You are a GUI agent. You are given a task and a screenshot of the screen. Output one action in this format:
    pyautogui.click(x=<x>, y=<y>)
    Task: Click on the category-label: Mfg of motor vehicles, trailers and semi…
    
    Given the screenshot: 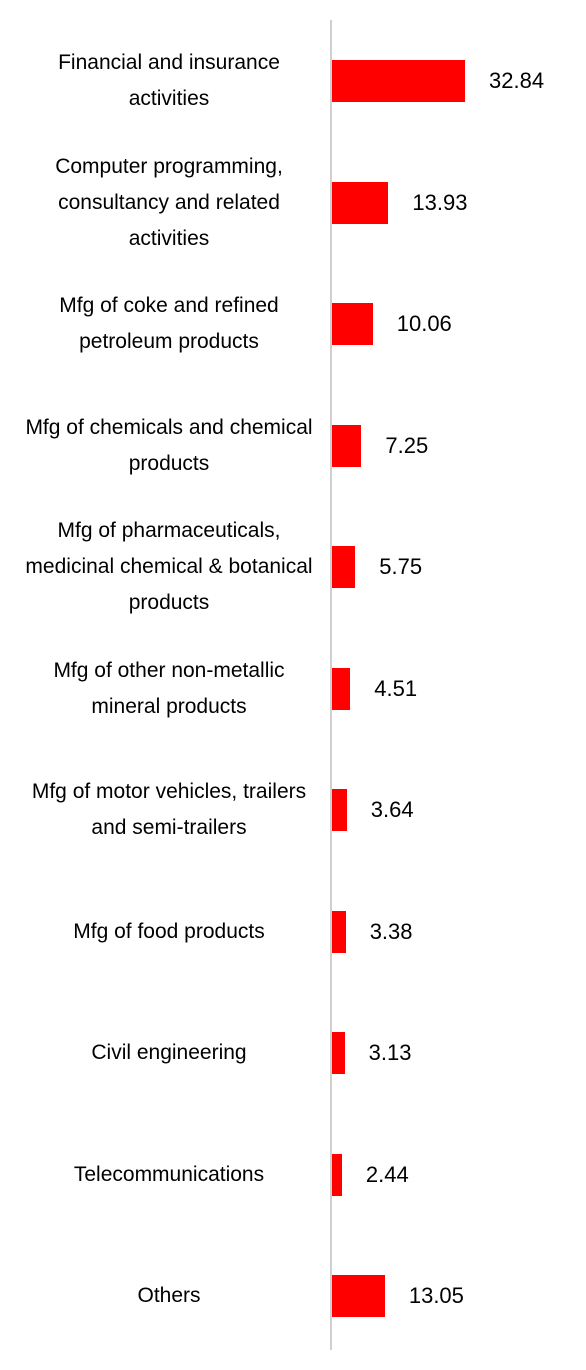 What is the action you would take?
    pyautogui.click(x=169, y=809)
    